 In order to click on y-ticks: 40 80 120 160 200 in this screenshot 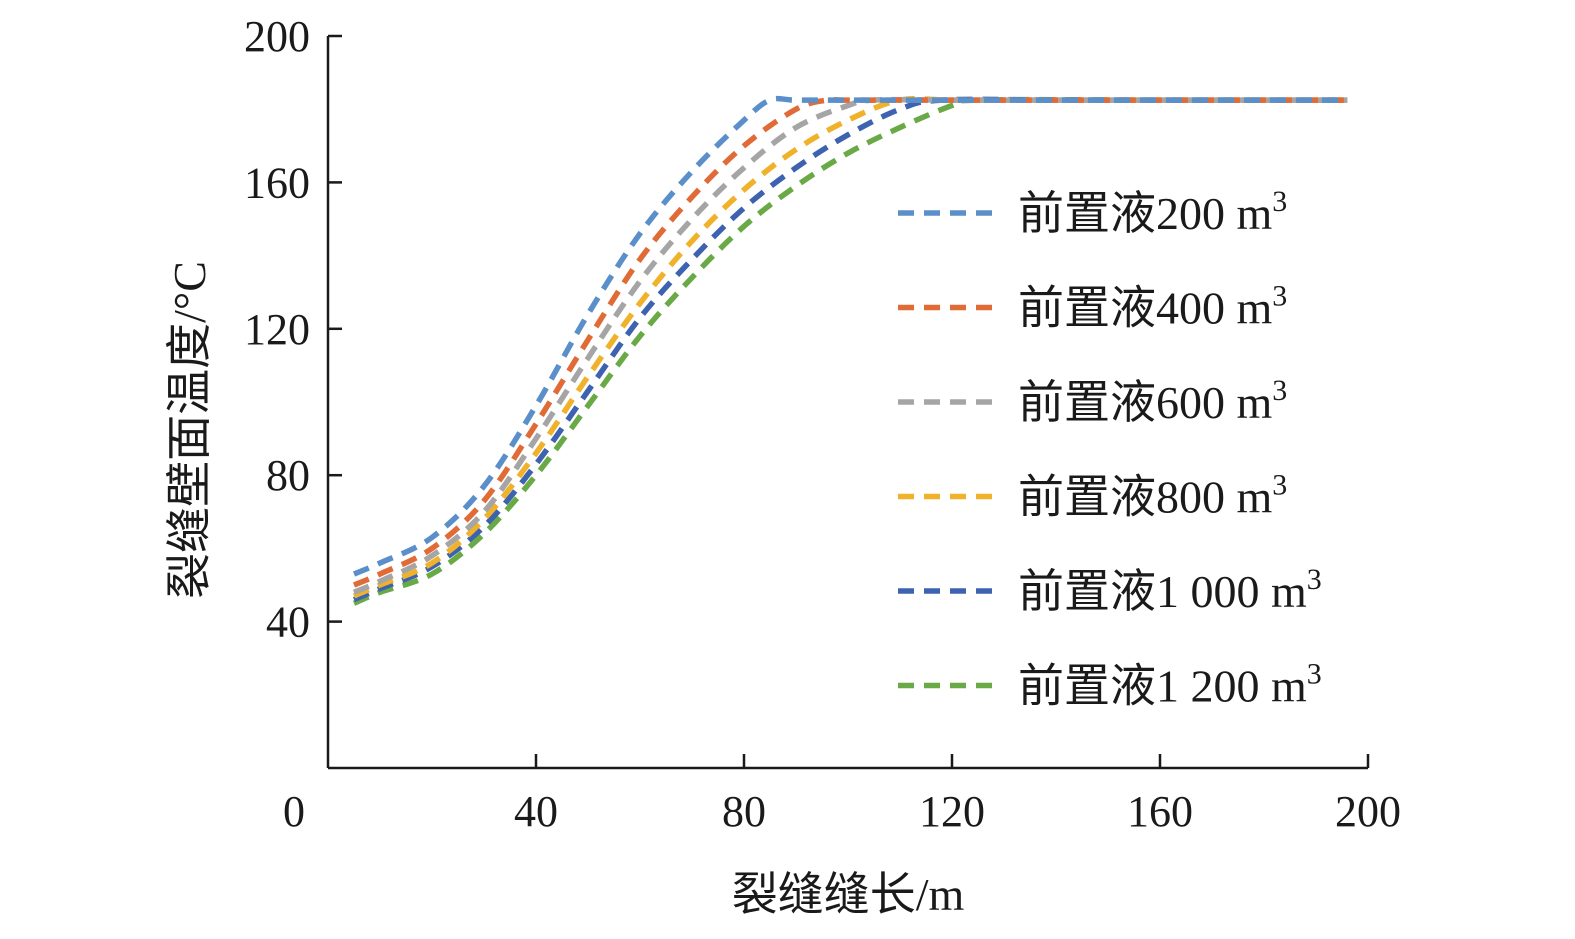, I will do `click(293, 329)`.